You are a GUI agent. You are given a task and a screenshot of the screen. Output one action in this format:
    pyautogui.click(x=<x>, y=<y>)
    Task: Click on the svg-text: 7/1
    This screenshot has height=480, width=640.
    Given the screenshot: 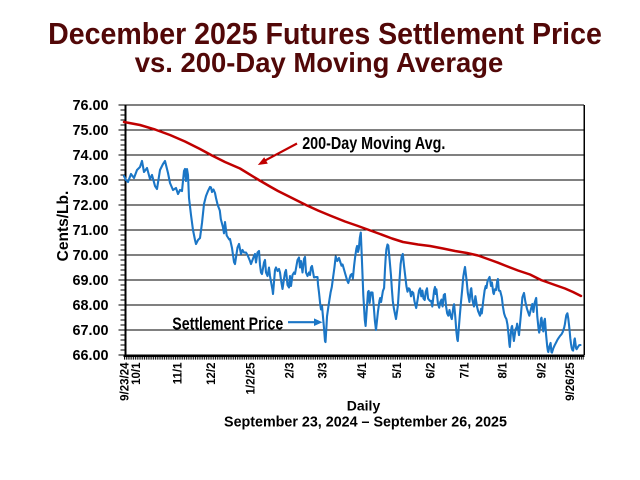 What is the action you would take?
    pyautogui.click(x=466, y=370)
    